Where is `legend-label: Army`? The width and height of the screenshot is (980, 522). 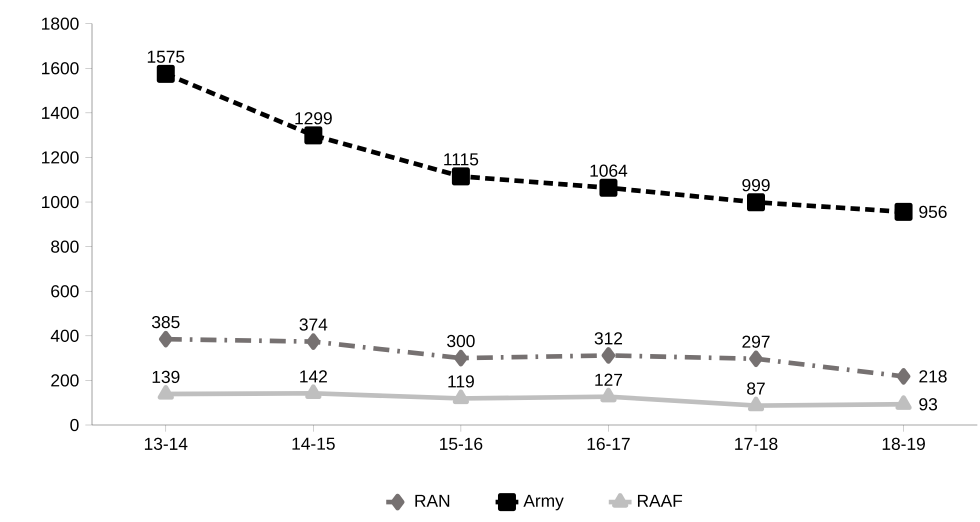 legend-label: Army is located at coordinates (543, 502).